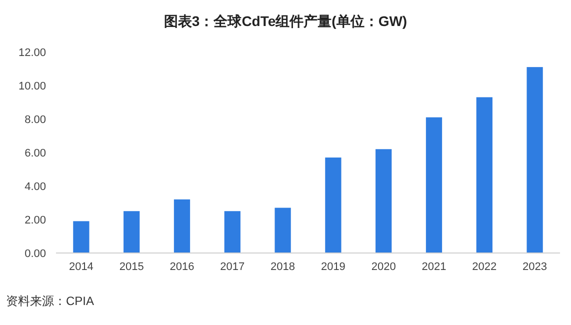 This screenshot has height=325, width=571. I want to click on chart-title: 图表3：全球CdTe组件产量(单位：GW), so click(286, 21).